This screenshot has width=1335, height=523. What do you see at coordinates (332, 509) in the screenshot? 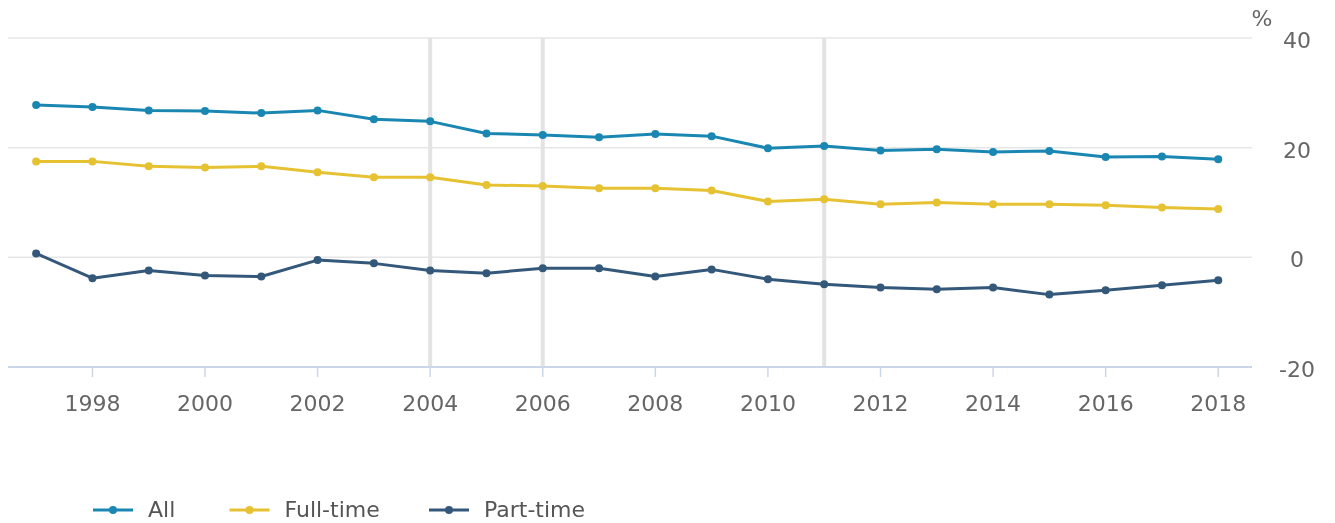
I see `legend-label: Full-time` at bounding box center [332, 509].